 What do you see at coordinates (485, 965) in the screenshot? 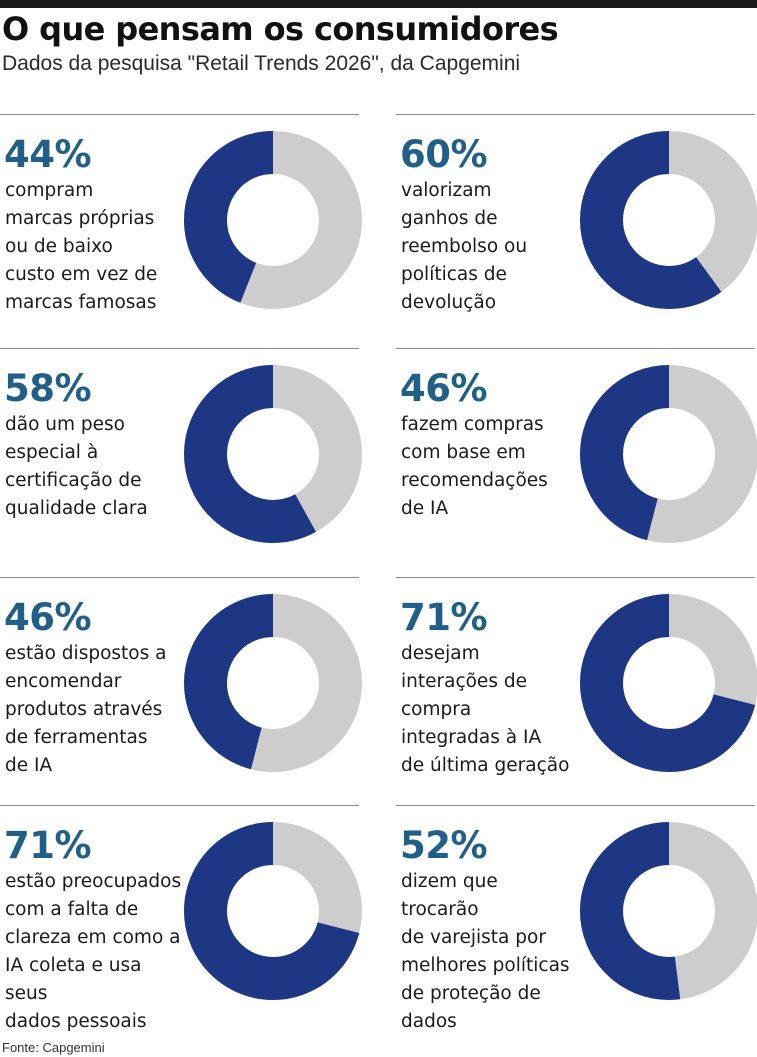
I see `description-line: melhores políticas` at bounding box center [485, 965].